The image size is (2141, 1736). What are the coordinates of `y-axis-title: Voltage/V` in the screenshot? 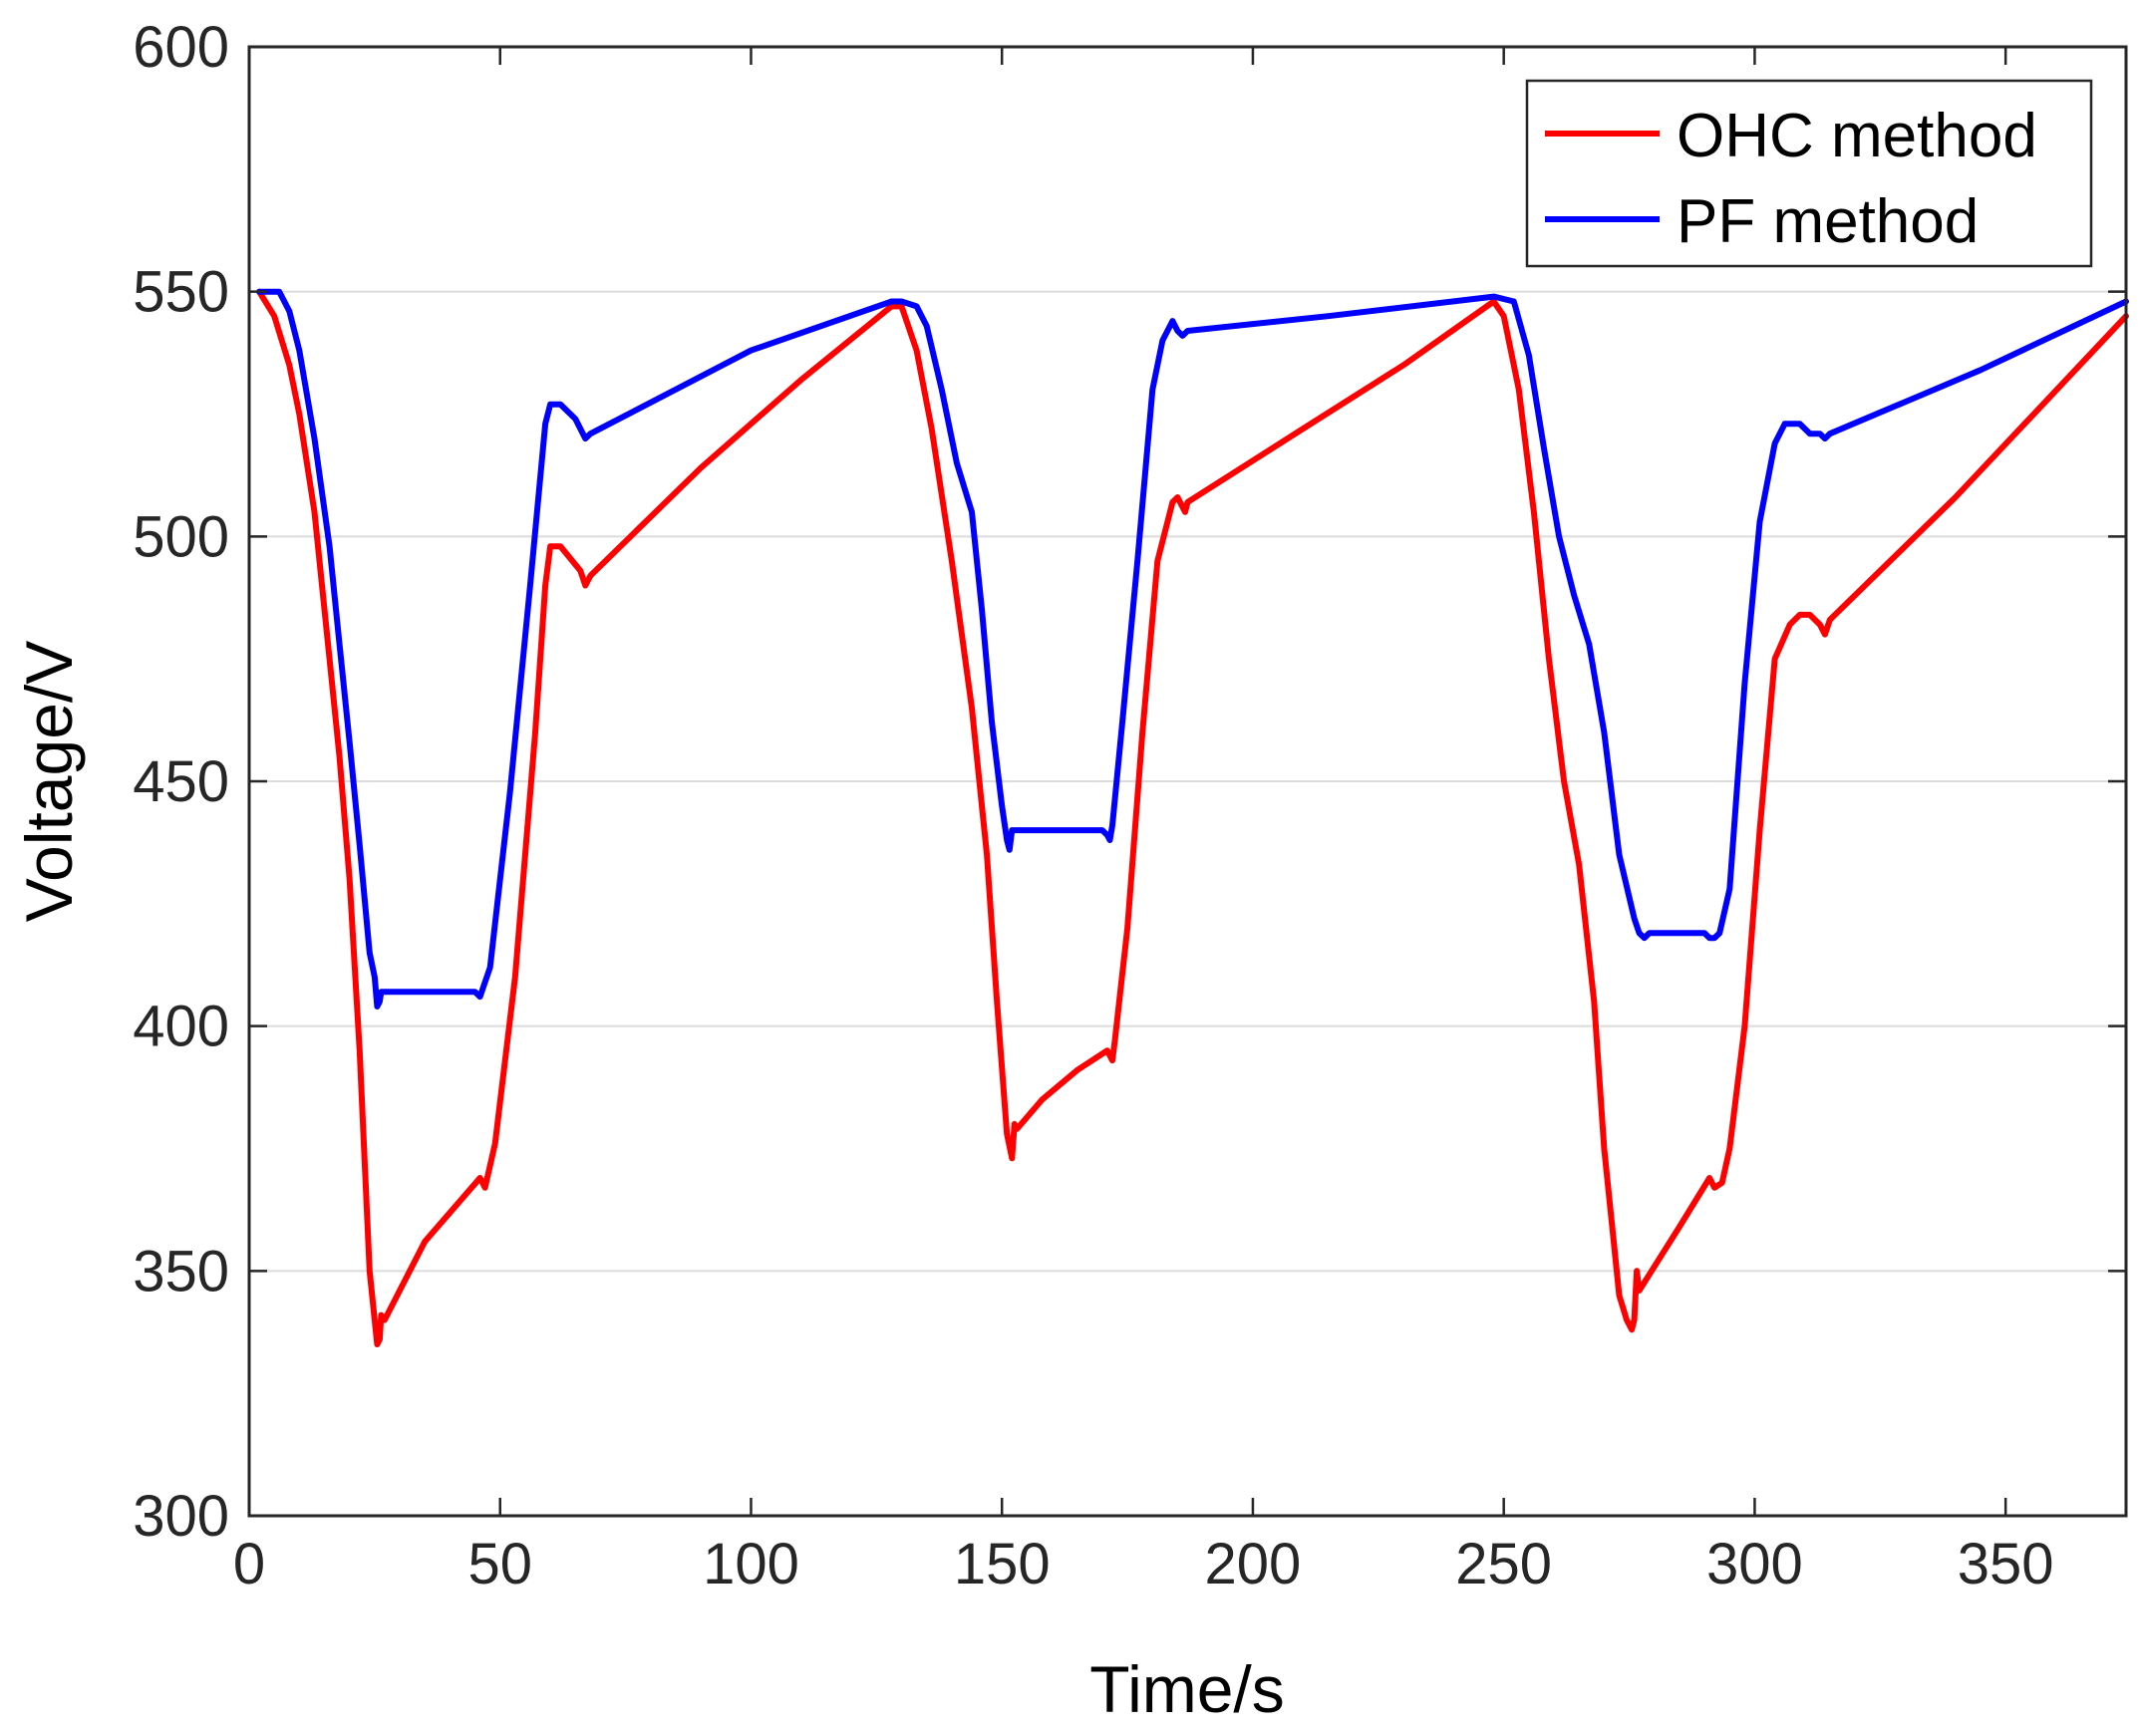 It's located at (49, 782).